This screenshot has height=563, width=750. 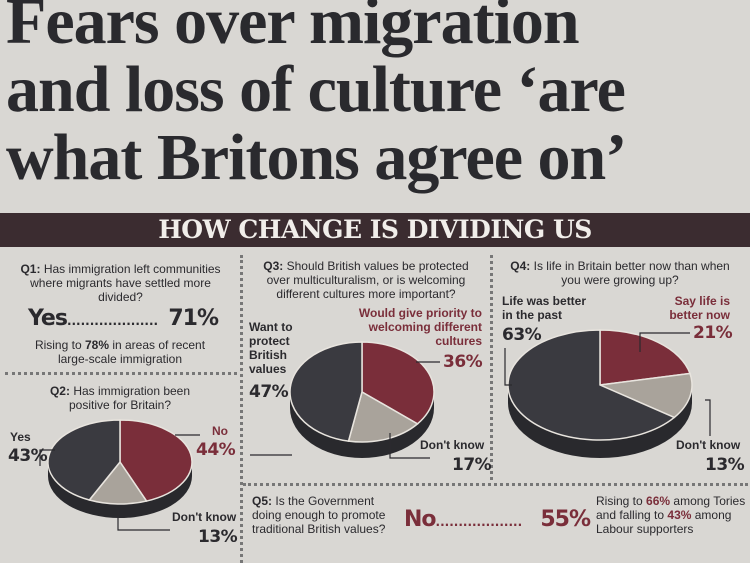 I want to click on pie-q4, so click(x=600, y=393).